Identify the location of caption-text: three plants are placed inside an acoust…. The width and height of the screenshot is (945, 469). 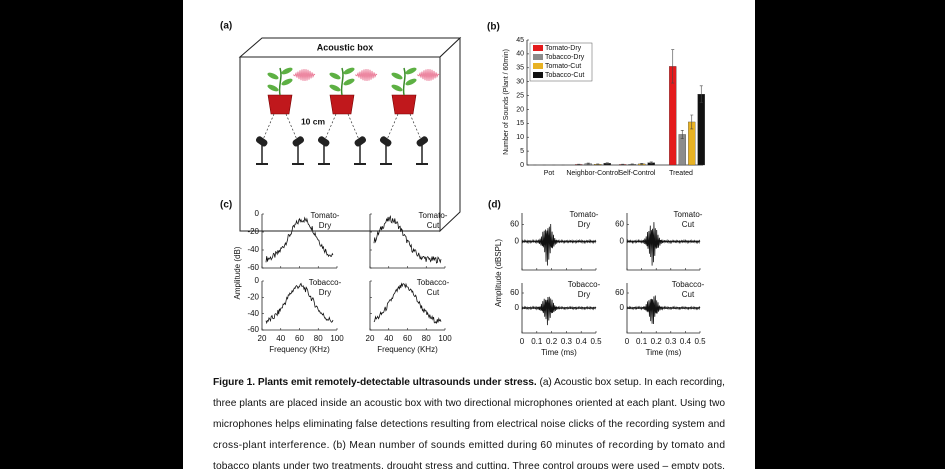
(469, 403).